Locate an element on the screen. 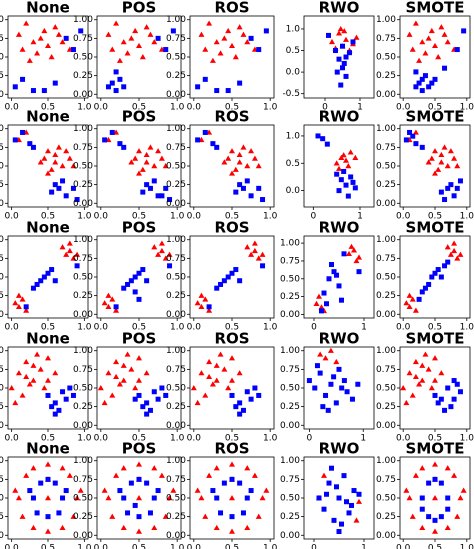 Image resolution: width=474 pixels, height=549 pixels. x-tick-label: 1 is located at coordinates (360, 217).